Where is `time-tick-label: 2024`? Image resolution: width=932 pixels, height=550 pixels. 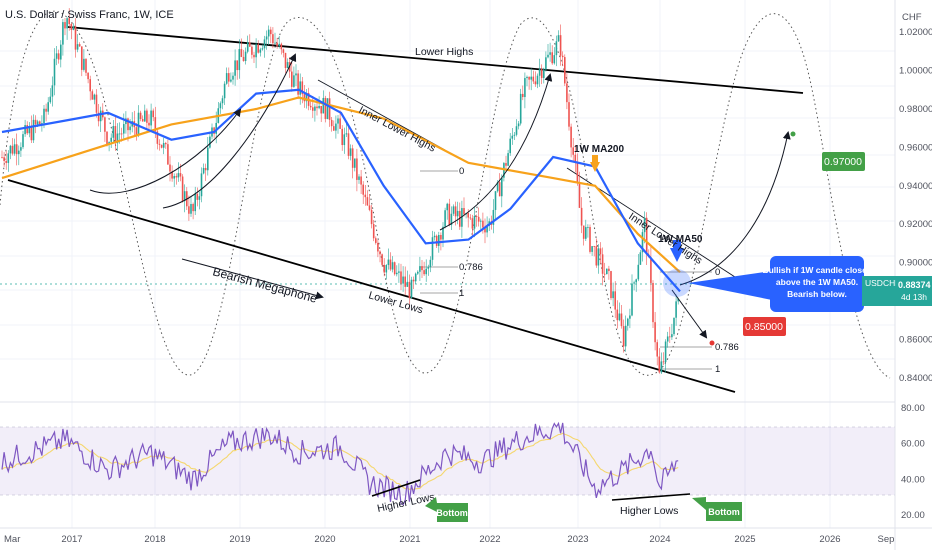 time-tick-label: 2024 is located at coordinates (659, 539).